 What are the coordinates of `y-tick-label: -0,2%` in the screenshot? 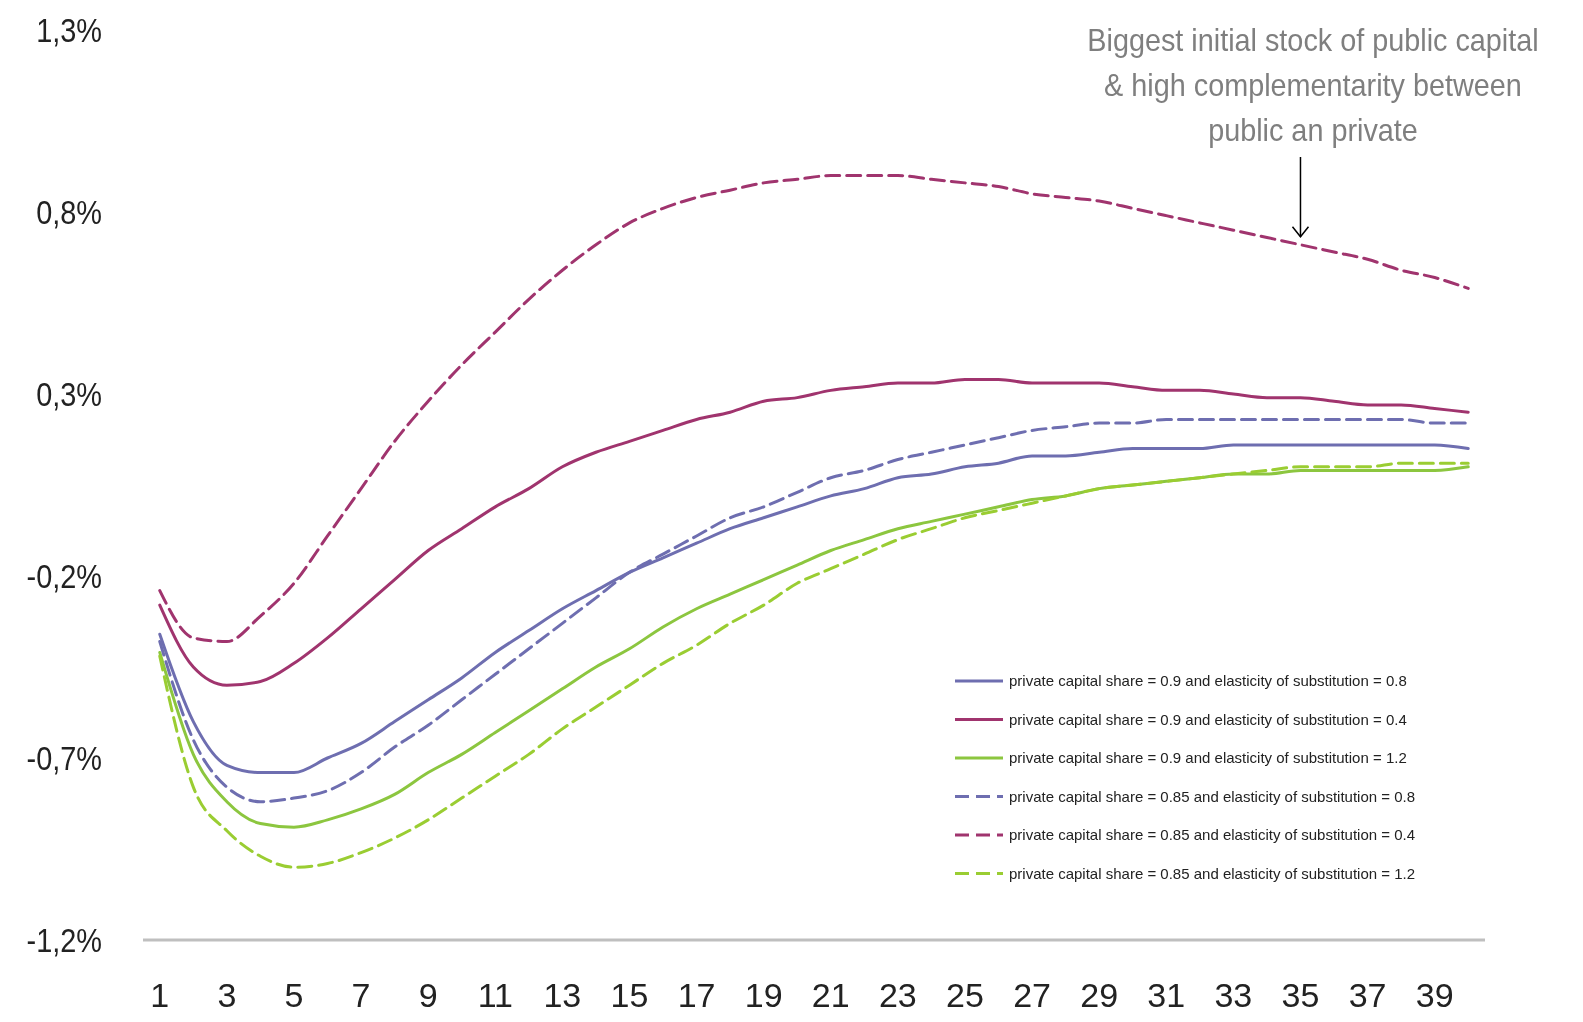 It's located at (64, 576).